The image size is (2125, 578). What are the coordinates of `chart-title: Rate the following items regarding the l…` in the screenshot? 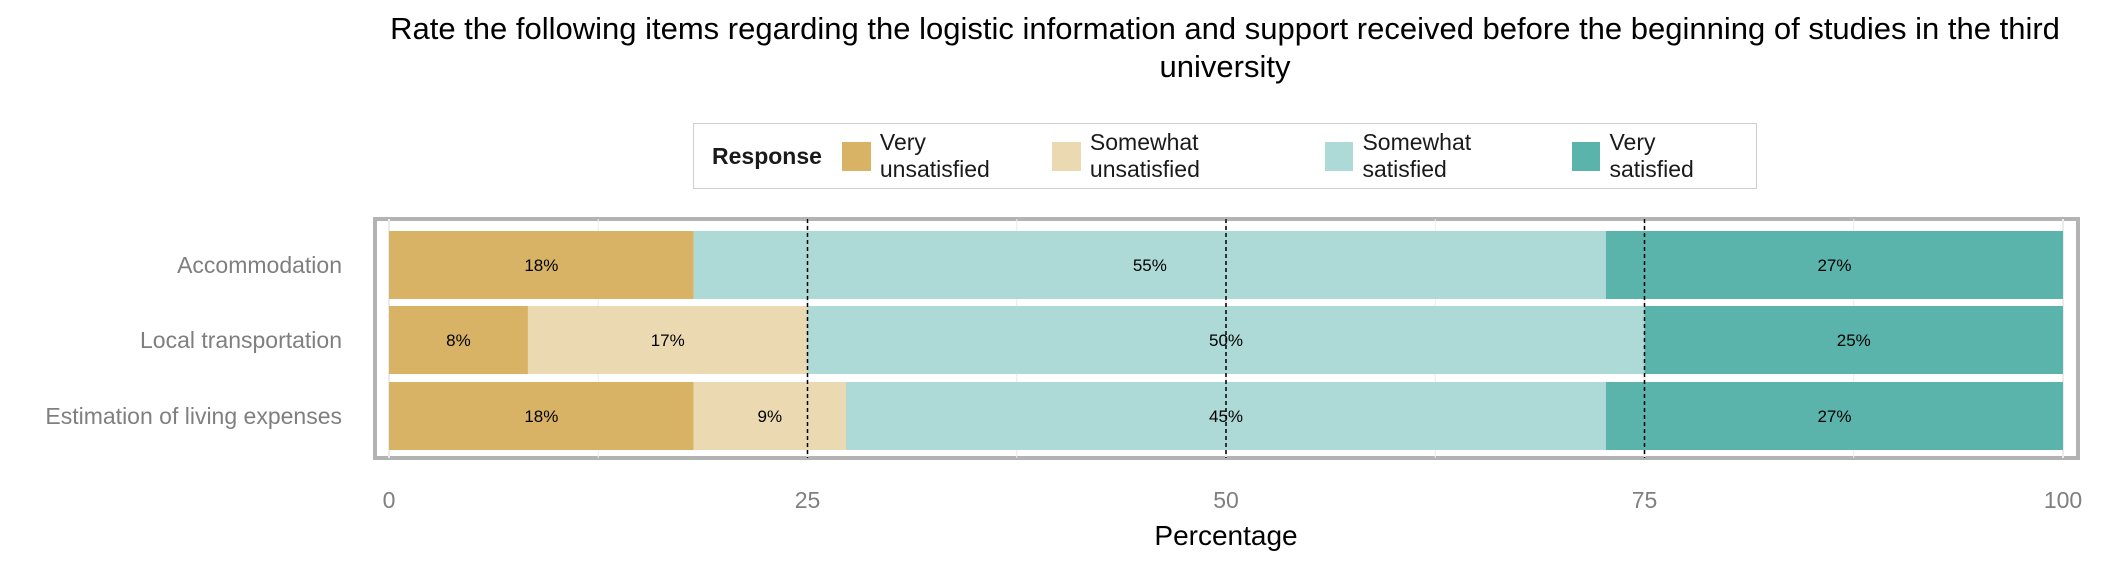 It's located at (1225, 47).